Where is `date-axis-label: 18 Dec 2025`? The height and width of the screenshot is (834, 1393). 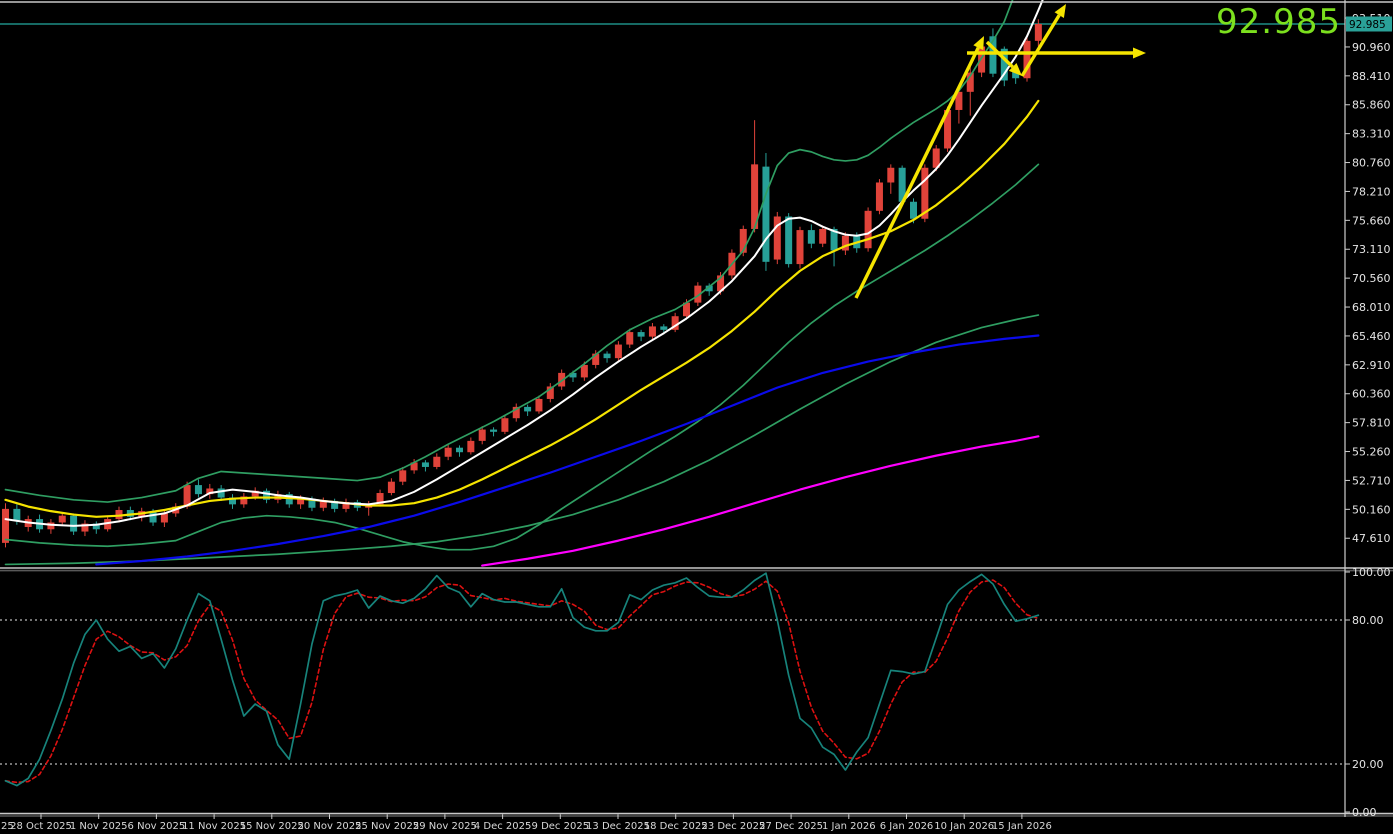 date-axis-label: 18 Dec 2025 is located at coordinates (676, 826).